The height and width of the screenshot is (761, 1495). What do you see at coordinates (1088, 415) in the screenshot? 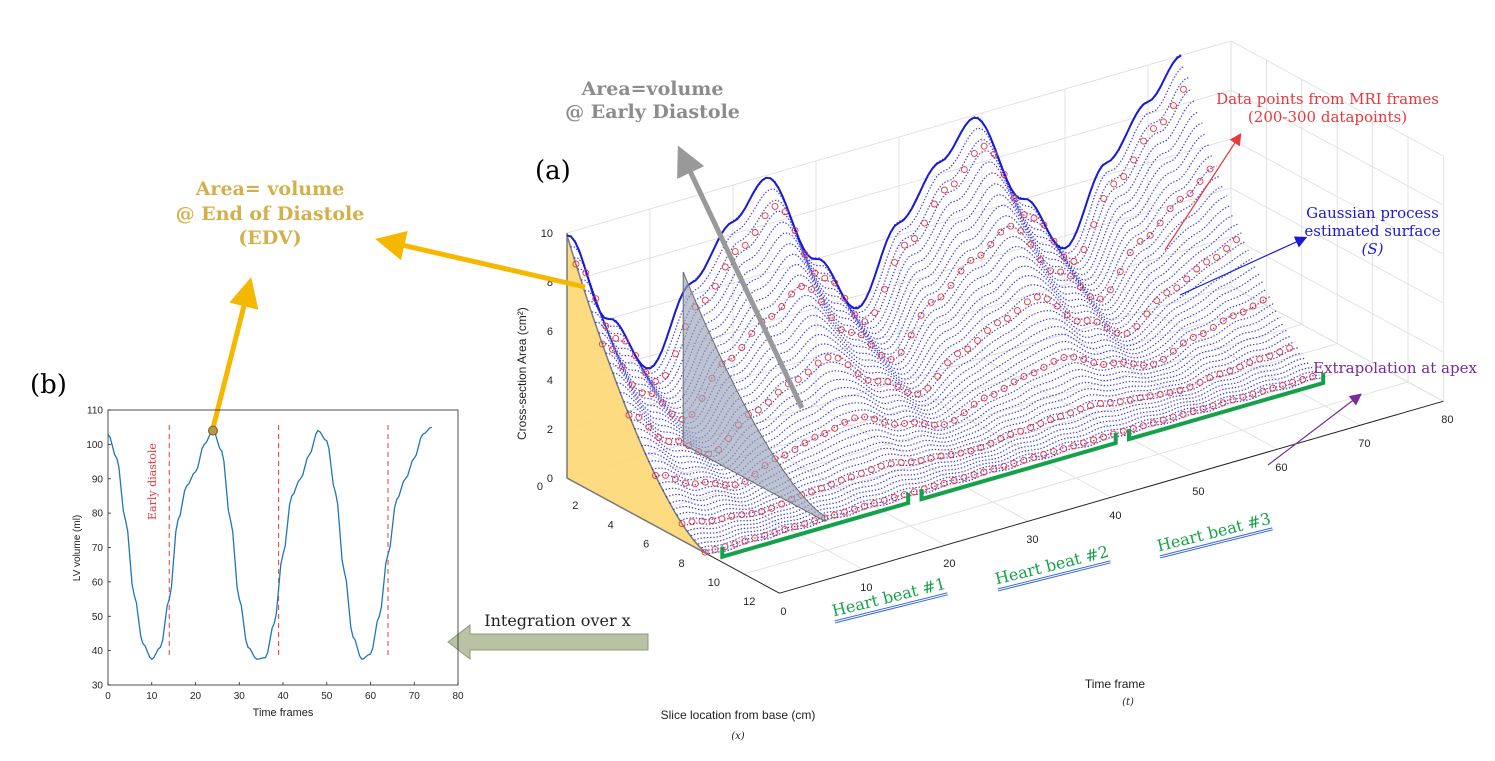
I see `floor-grid-t` at bounding box center [1088, 415].